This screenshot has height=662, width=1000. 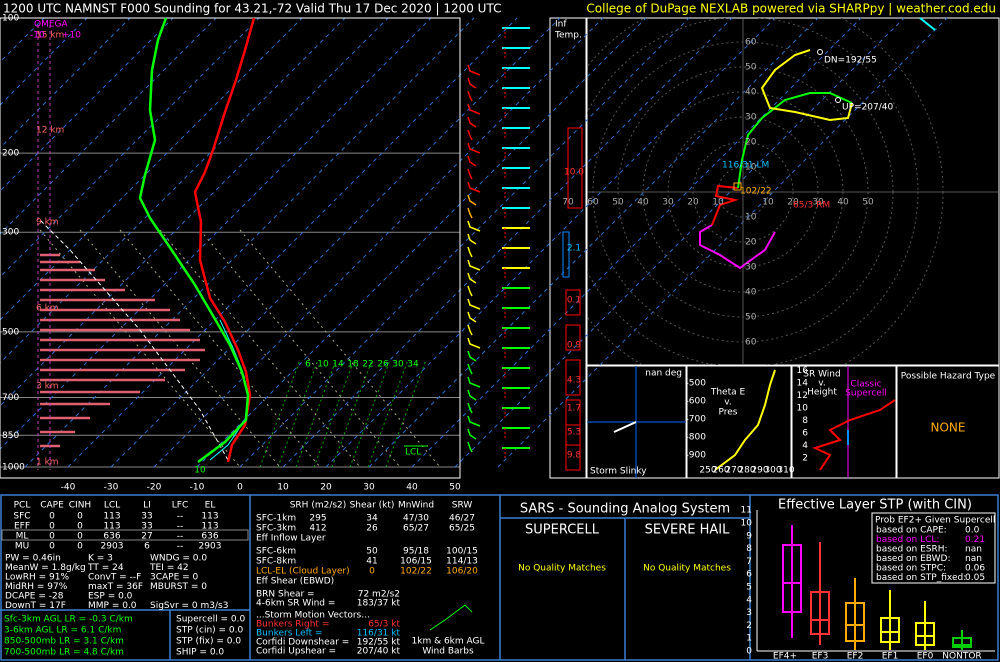 What do you see at coordinates (749, 613) in the screenshot?
I see `stp-ytick: 3` at bounding box center [749, 613].